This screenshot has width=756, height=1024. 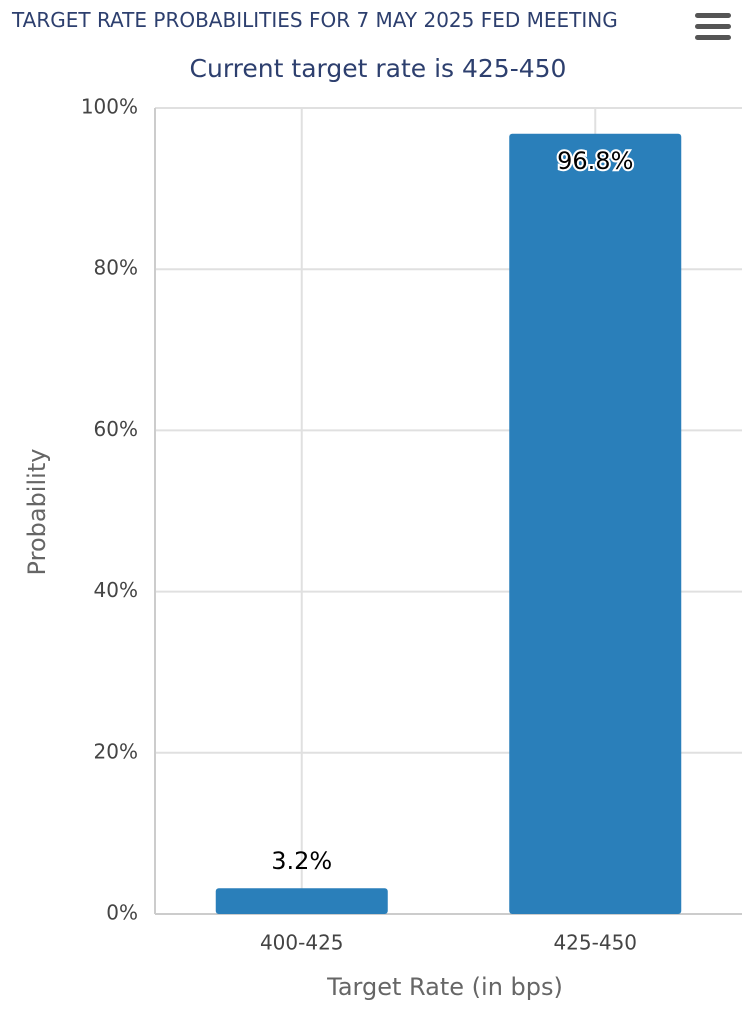 I want to click on y-tick-label: 80%, so click(x=116, y=268).